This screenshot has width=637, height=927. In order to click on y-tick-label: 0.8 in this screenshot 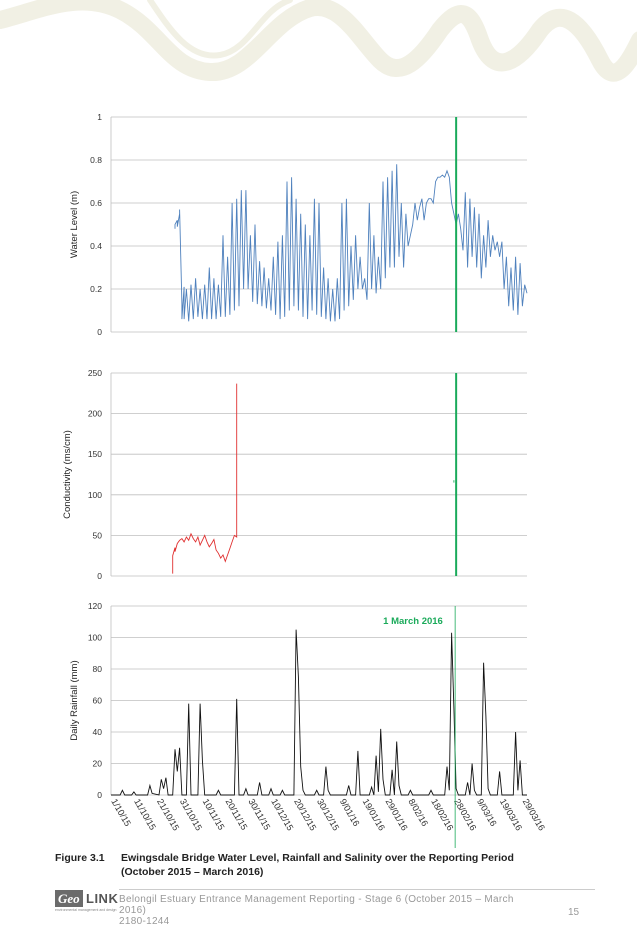, I will do `click(96, 160)`.